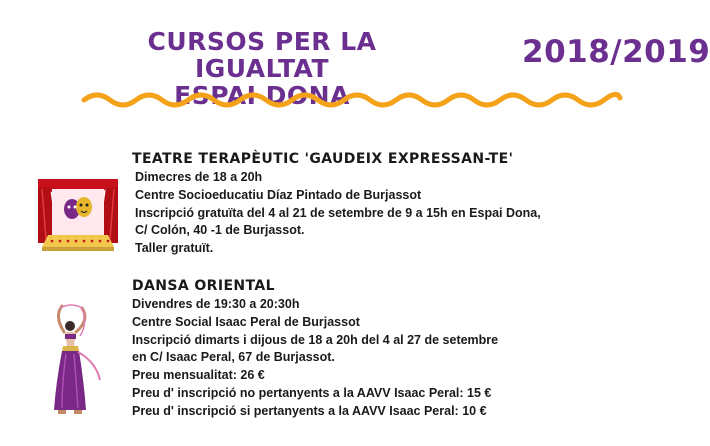  What do you see at coordinates (246, 321) in the screenshot?
I see `course-venue: Centre Social Isaac Peral de Burjassot` at bounding box center [246, 321].